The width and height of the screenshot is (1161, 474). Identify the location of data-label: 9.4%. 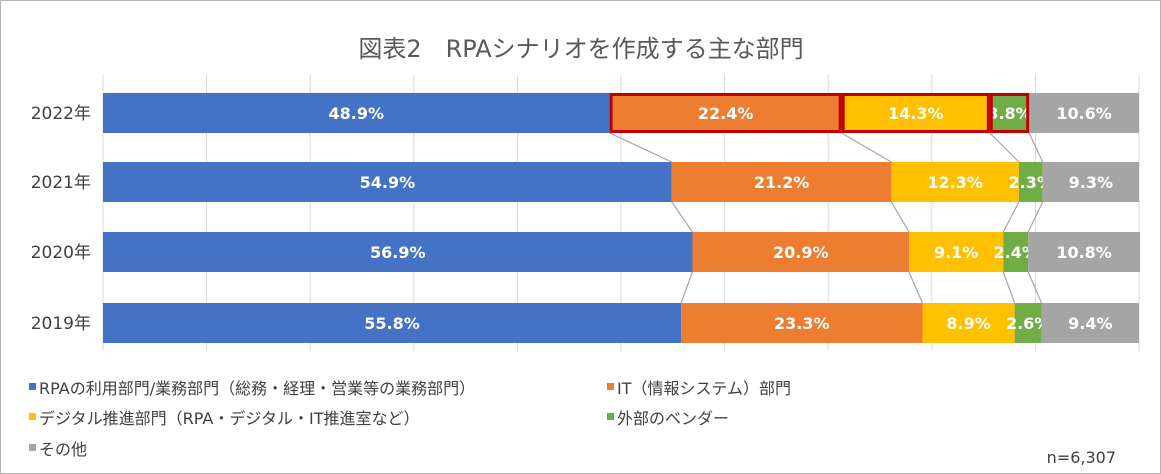
(1090, 323).